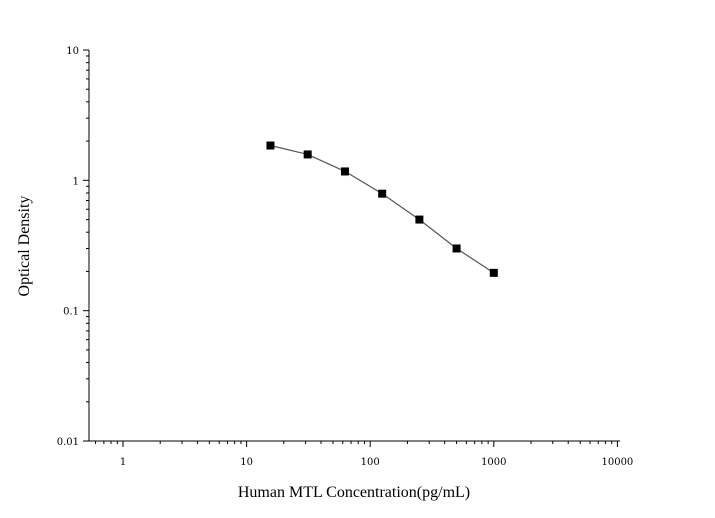 This screenshot has height=518, width=715. I want to click on y-tick-label: 0.1, so click(71, 312).